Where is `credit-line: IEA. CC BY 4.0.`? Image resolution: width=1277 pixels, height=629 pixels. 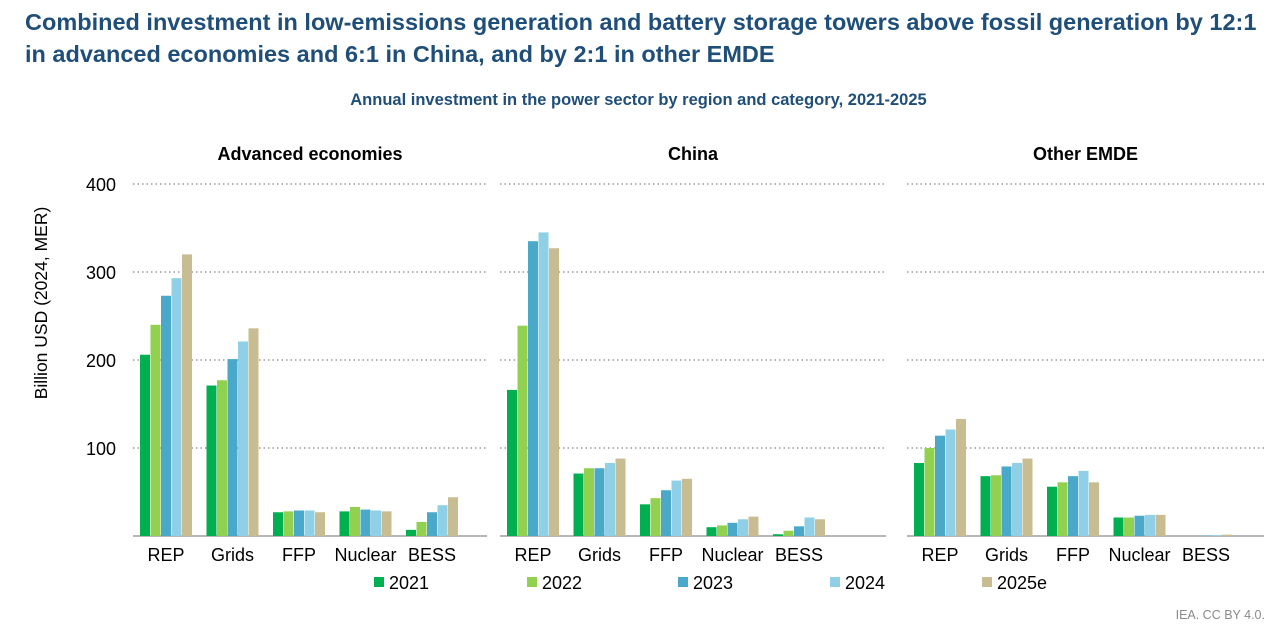 credit-line: IEA. CC BY 4.0. is located at coordinates (1220, 615).